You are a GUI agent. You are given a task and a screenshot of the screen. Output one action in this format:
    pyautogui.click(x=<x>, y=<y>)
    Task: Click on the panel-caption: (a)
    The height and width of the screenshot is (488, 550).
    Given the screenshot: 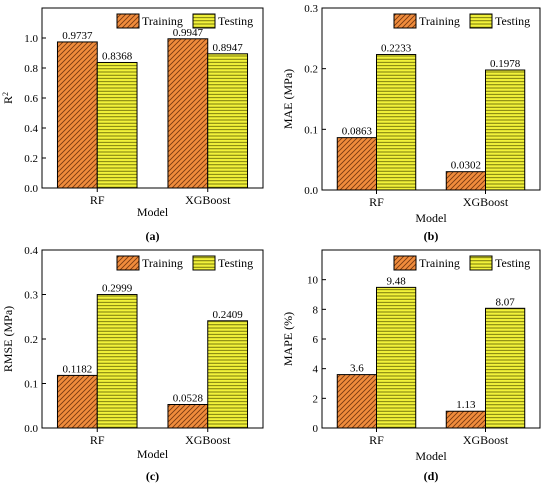 What is the action you would take?
    pyautogui.click(x=153, y=236)
    